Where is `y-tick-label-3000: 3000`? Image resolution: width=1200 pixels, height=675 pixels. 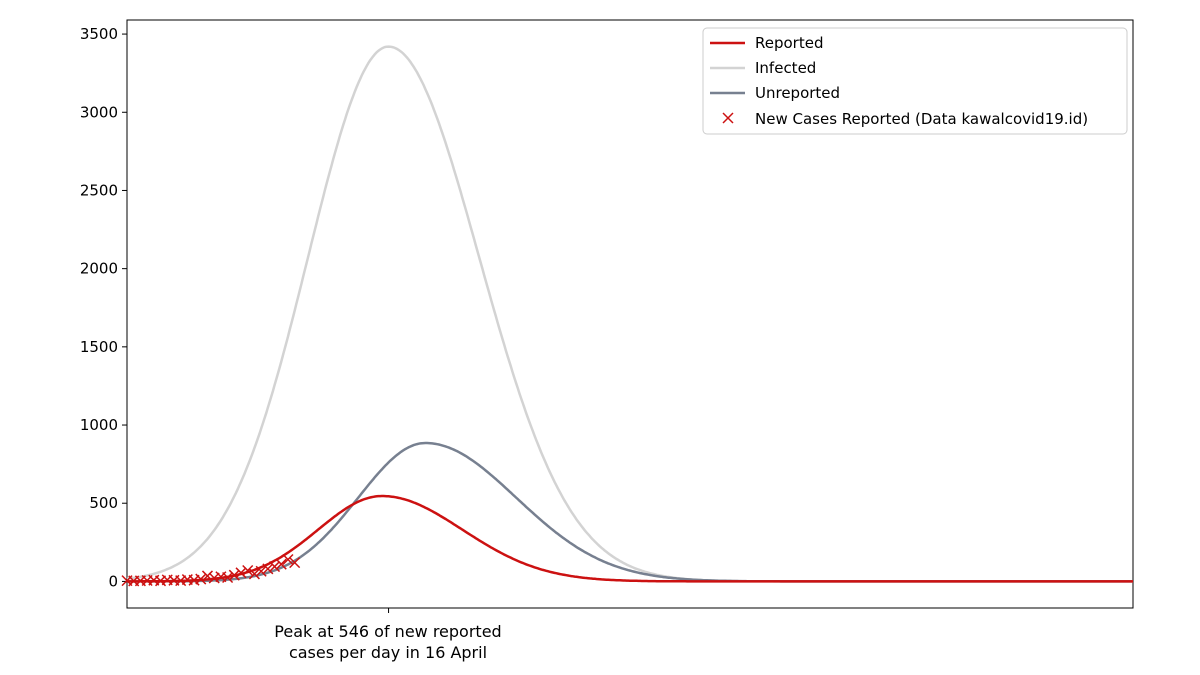 y-tick-label-3000: 3000 is located at coordinates (99, 112).